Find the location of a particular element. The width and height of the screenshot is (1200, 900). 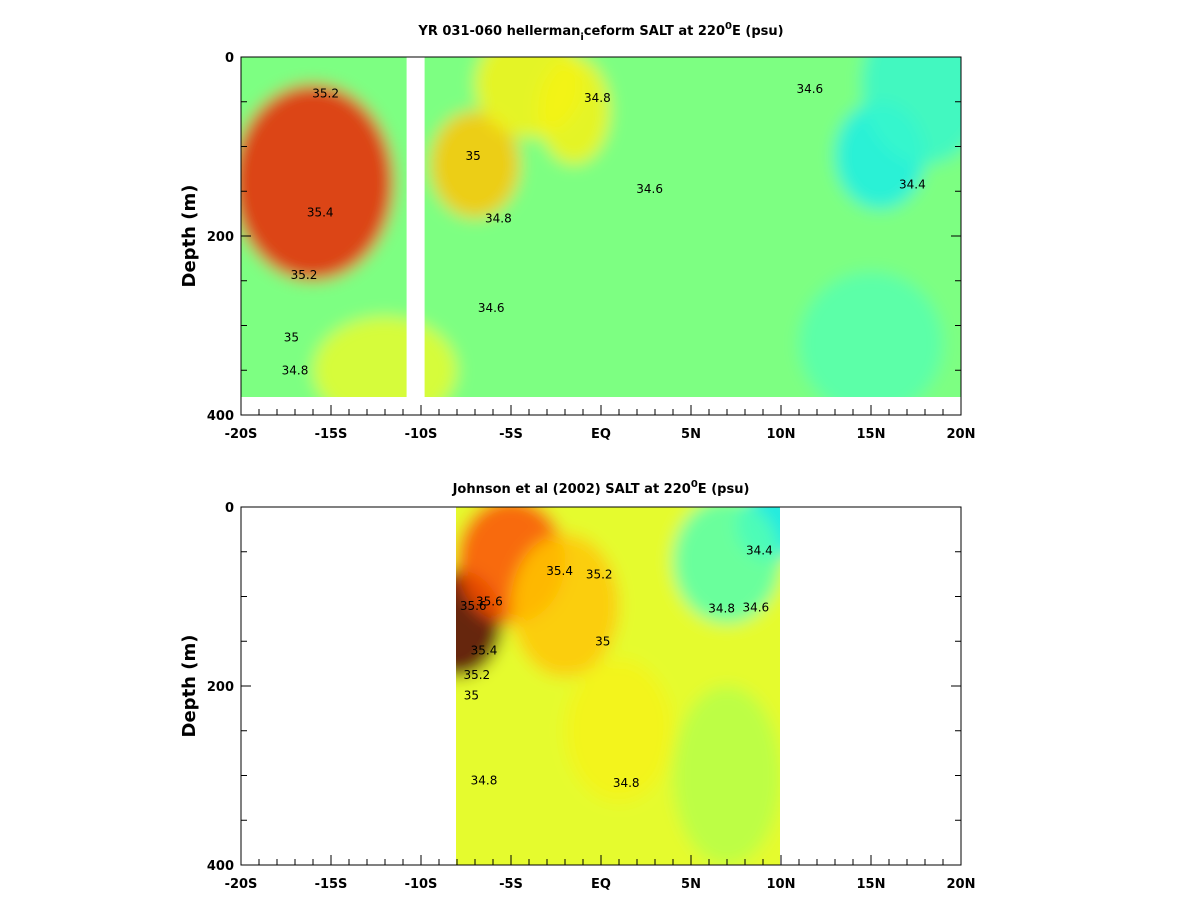

title-part: Johnson et al (2002) SALT at 220 is located at coordinates (571, 489).